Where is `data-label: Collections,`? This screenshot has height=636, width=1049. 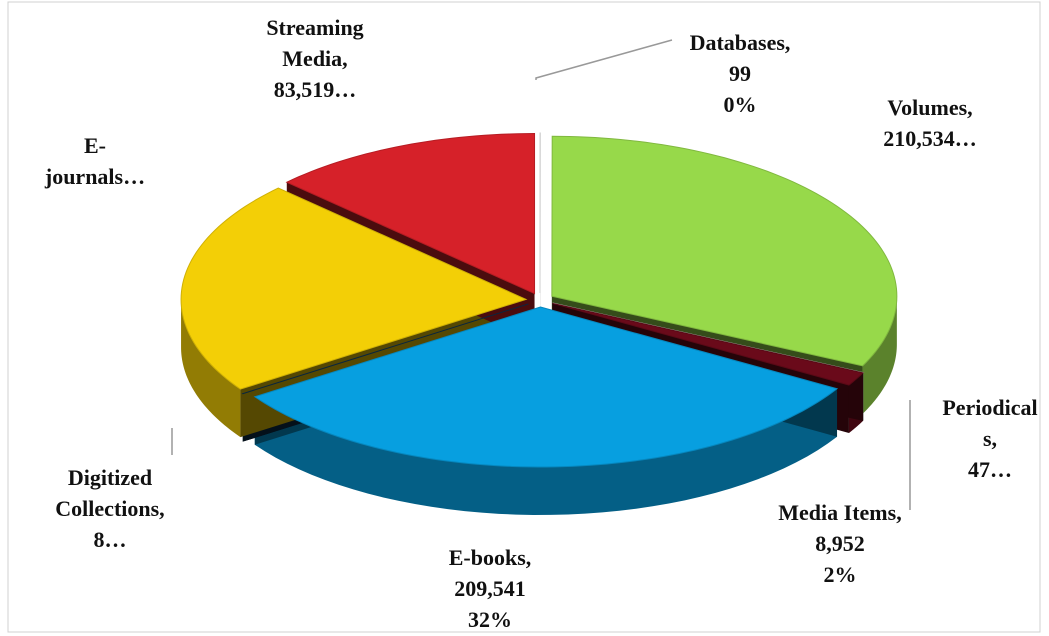 data-label: Collections, is located at coordinates (109, 508).